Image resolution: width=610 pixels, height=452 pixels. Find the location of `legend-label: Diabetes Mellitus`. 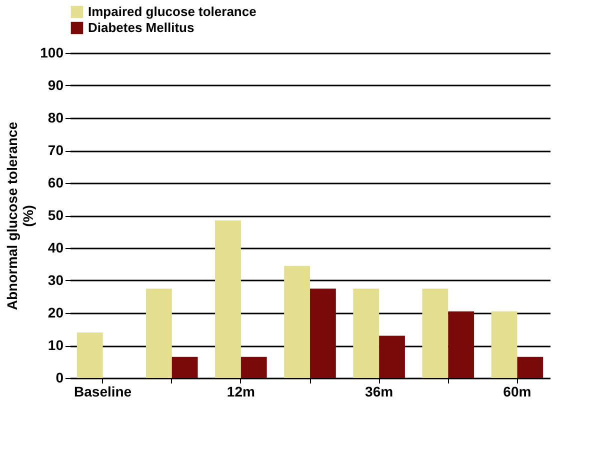

legend-label: Diabetes Mellitus is located at coordinates (141, 27).